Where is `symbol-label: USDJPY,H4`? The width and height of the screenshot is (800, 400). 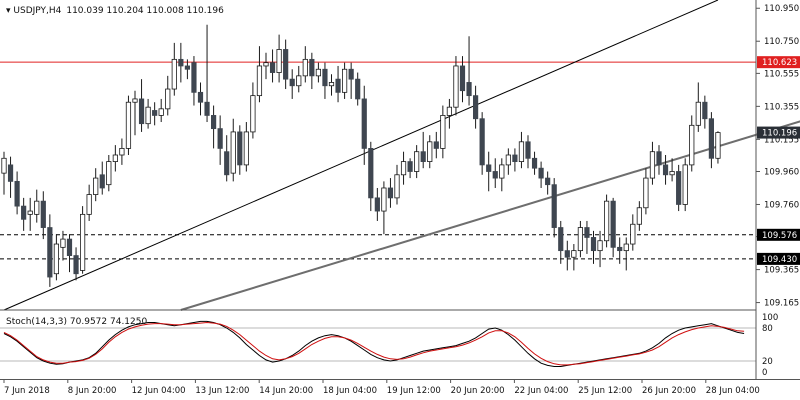 symbol-label: USDJPY,H4 is located at coordinates (37, 11).